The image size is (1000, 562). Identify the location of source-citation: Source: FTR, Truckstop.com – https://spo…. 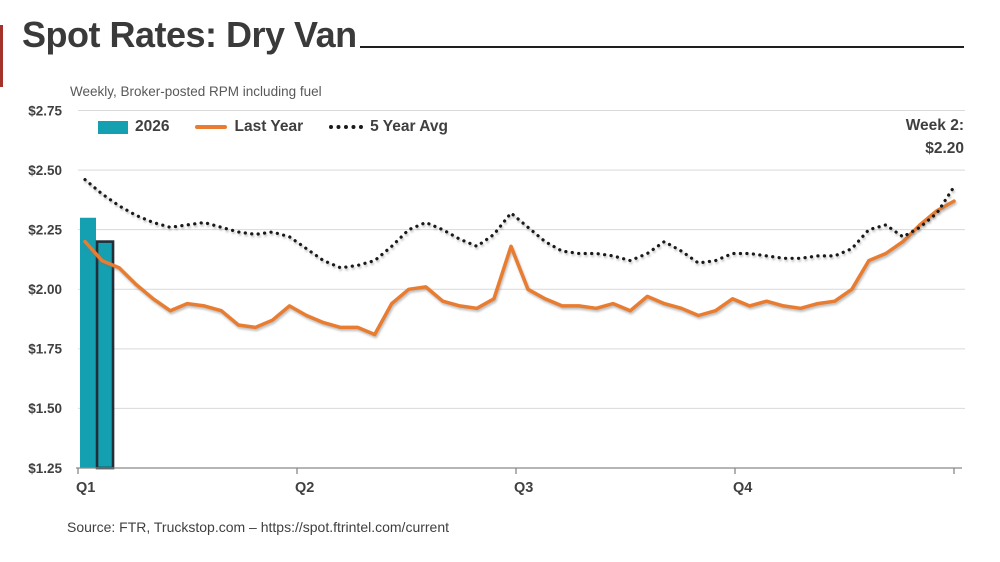
(258, 527).